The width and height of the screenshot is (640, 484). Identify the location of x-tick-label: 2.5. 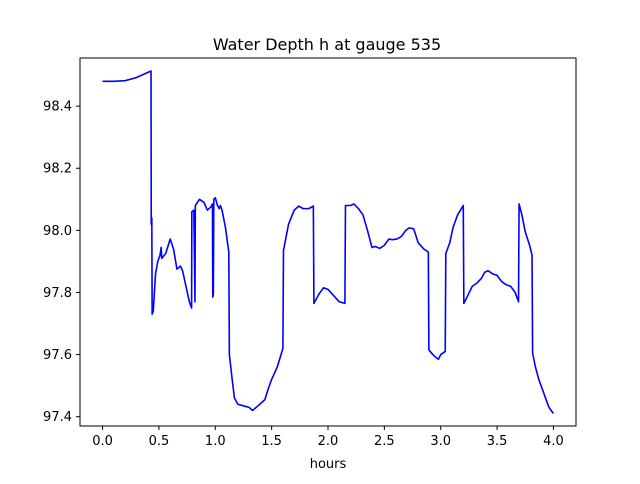
(384, 441).